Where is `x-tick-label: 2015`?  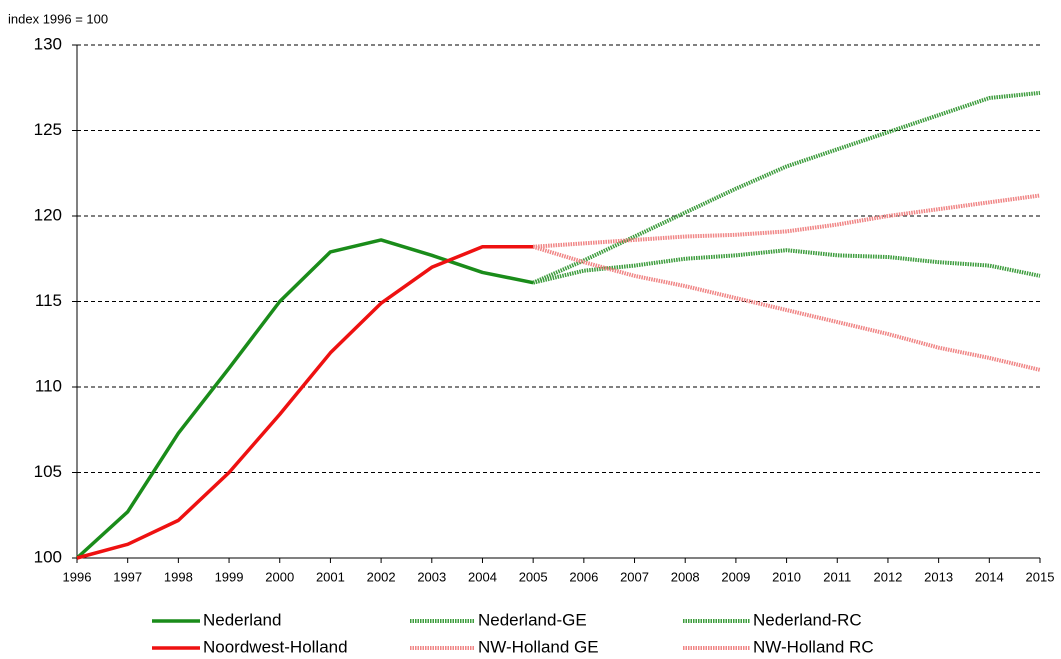 x-tick-label: 2015 is located at coordinates (1040, 576).